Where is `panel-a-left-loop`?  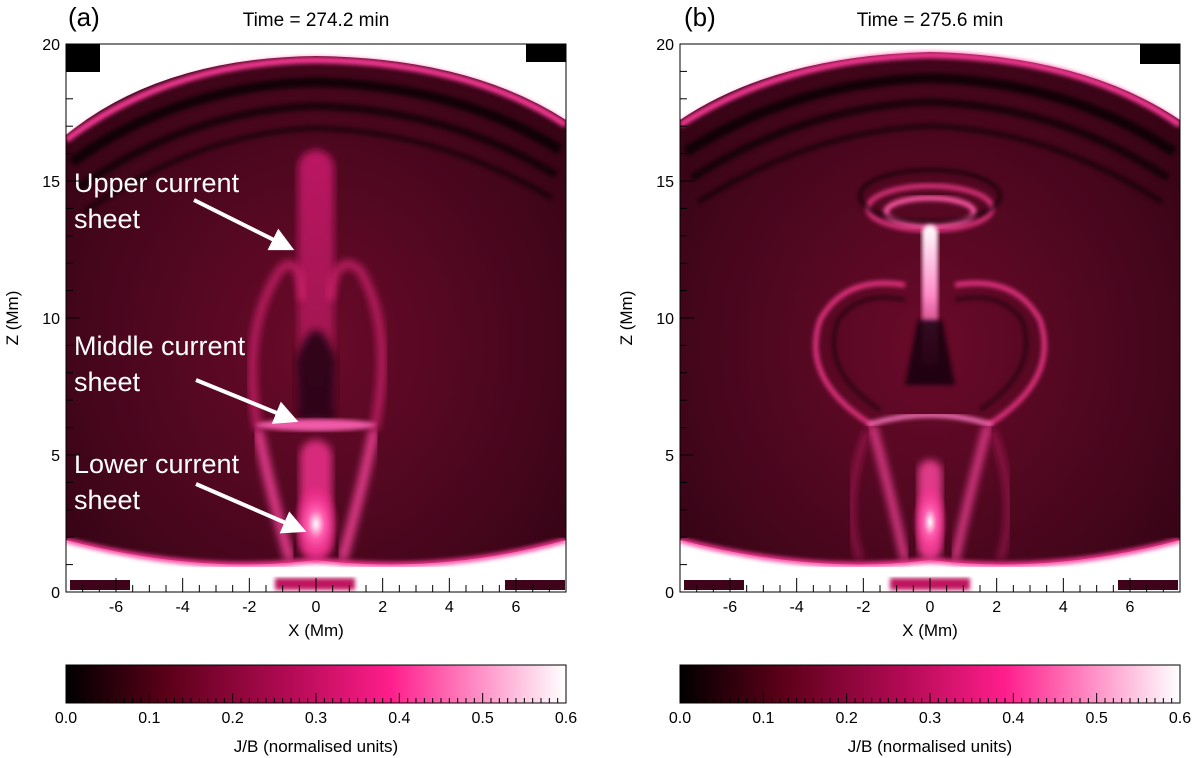 panel-a-left-loop is located at coordinates (277, 345).